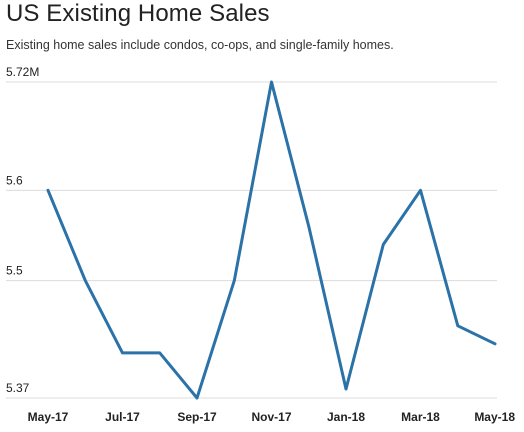 The width and height of the screenshot is (524, 432). I want to click on chart-title: US Existing Home Sales, so click(138, 13).